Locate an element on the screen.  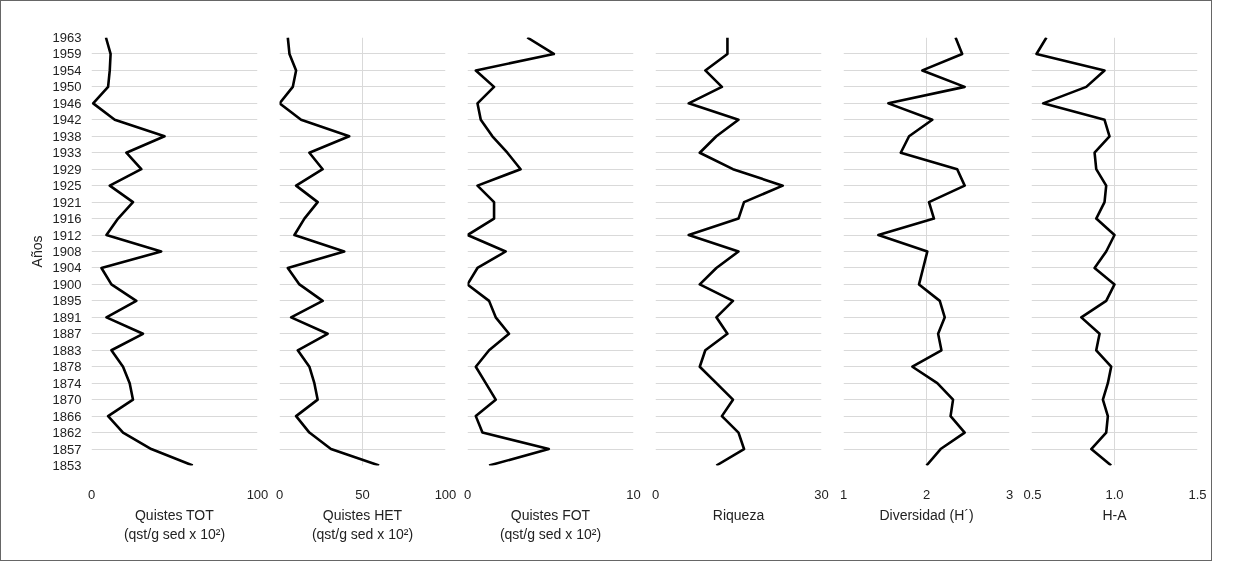
y-tick-label: 1908 is located at coordinates (67, 251).